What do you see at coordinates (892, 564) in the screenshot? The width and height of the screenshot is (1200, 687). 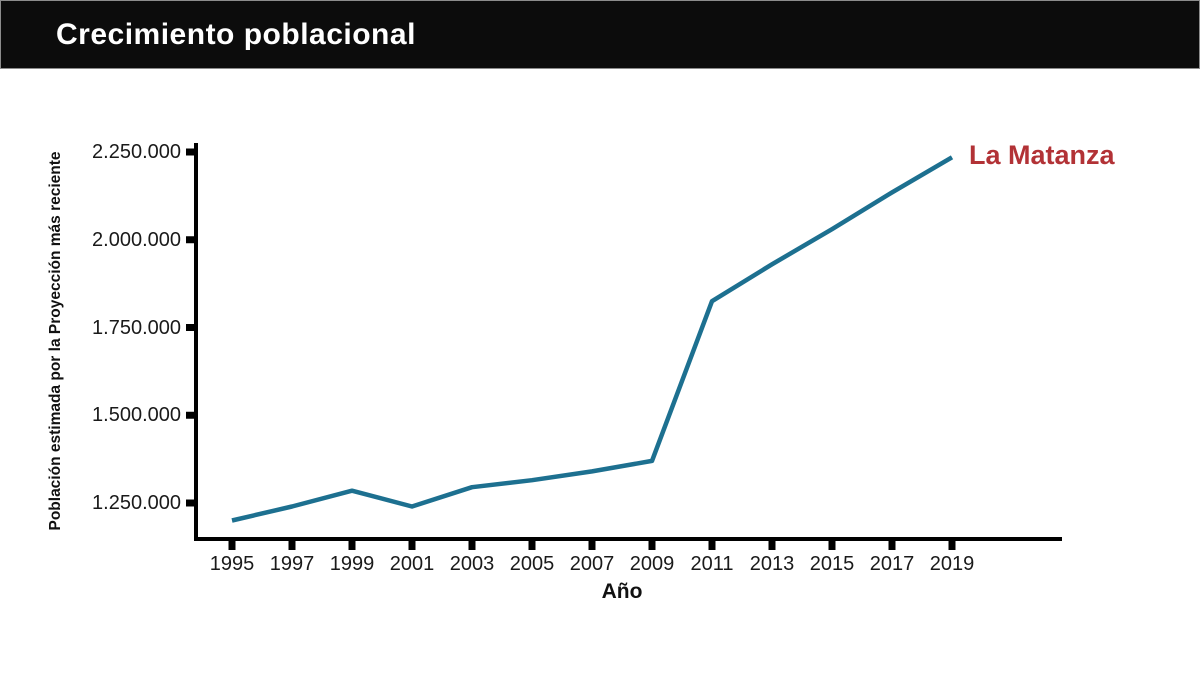 I see `x-tick-label: 2017` at bounding box center [892, 564].